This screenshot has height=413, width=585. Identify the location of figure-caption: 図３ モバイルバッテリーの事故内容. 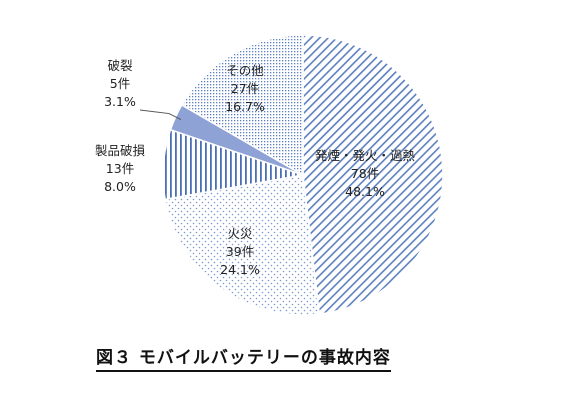
(243, 360).